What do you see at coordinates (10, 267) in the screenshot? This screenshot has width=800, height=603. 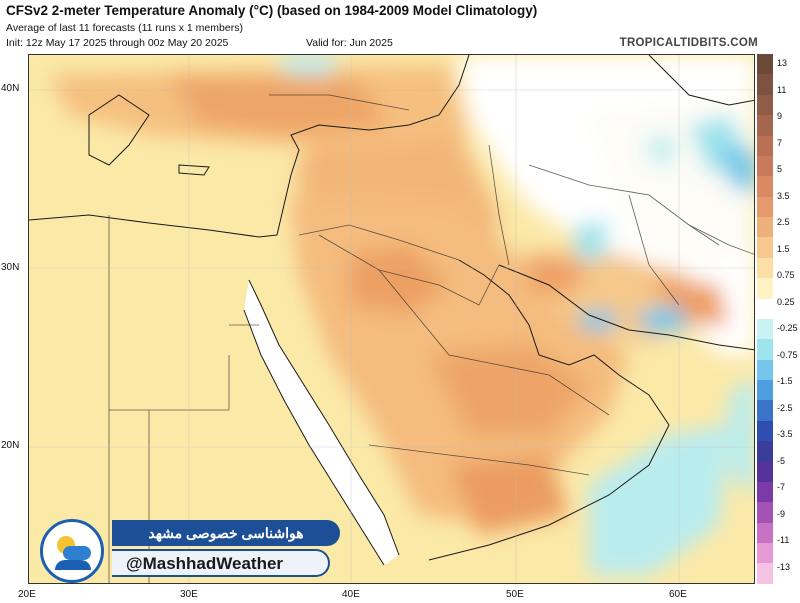 I see `lat-label-30n: 30N` at bounding box center [10, 267].